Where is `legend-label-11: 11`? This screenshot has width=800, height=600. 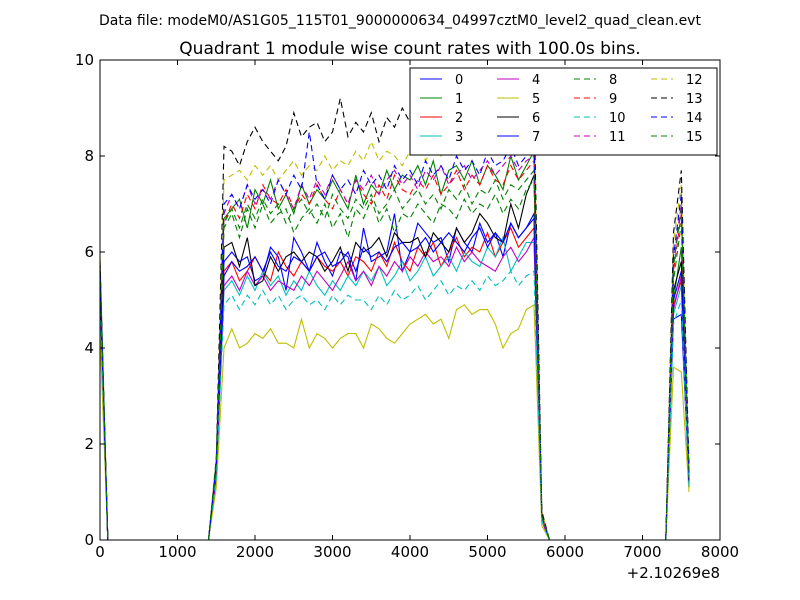
legend-label-11: 11 is located at coordinates (617, 137).